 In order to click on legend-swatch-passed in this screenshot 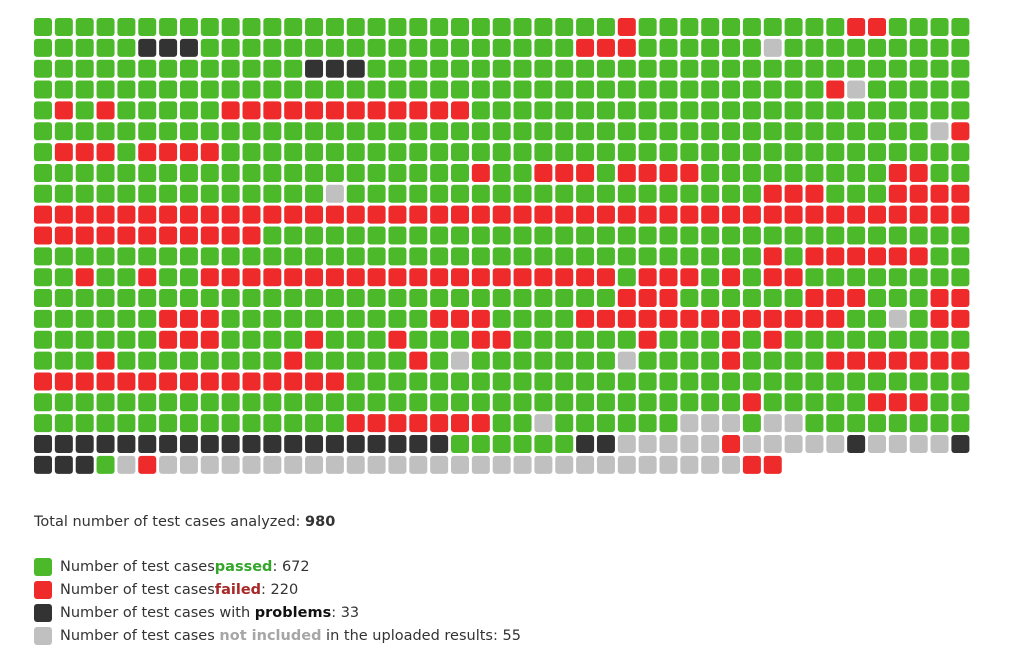, I will do `click(43, 566)`.